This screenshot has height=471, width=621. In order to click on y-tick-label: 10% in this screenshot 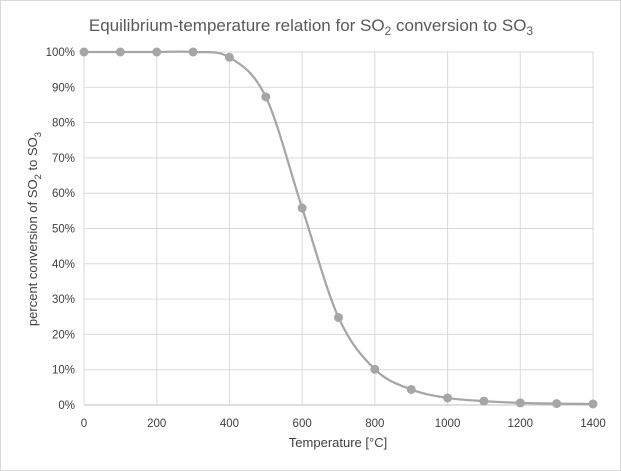, I will do `click(63, 371)`.